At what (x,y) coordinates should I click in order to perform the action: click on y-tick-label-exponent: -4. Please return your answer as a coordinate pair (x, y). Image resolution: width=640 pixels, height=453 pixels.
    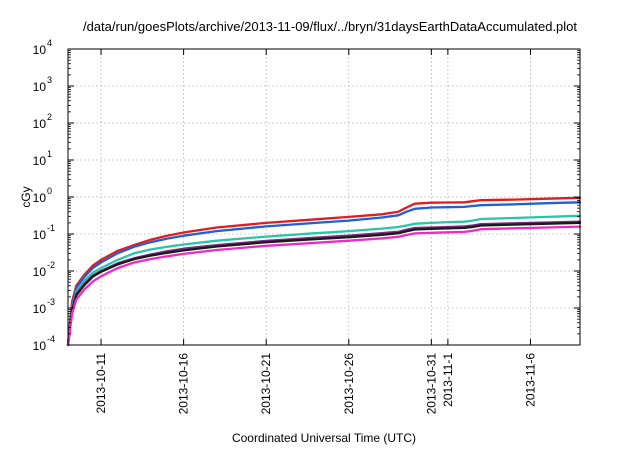
    Looking at the image, I should click on (51, 339).